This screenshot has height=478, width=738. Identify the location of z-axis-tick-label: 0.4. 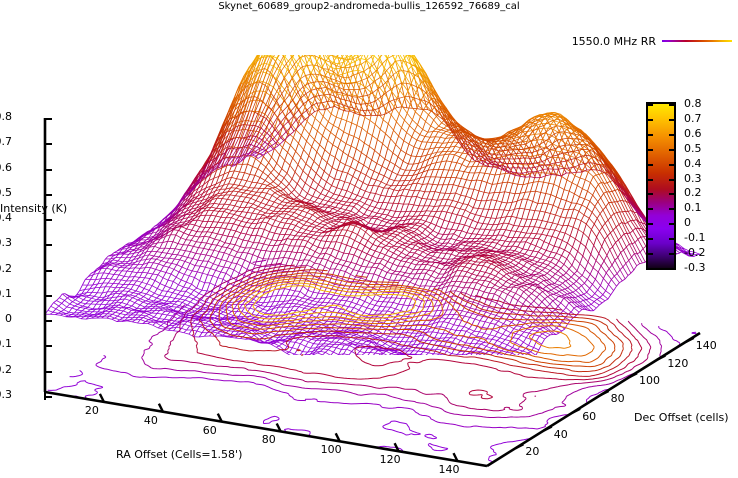
(6, 218).